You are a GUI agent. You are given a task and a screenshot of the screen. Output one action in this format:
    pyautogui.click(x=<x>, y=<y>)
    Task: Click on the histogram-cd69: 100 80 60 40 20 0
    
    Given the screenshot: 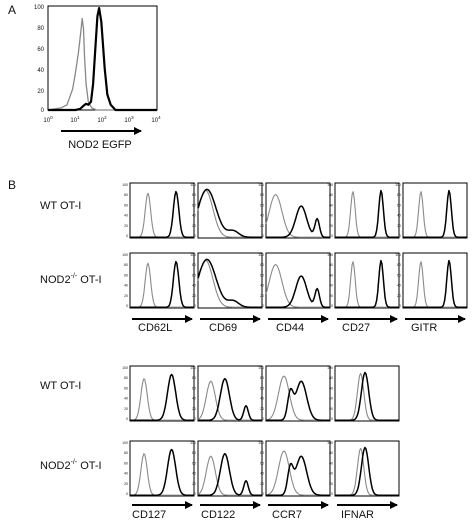 What is the action you would take?
    pyautogui.click(x=226, y=210)
    